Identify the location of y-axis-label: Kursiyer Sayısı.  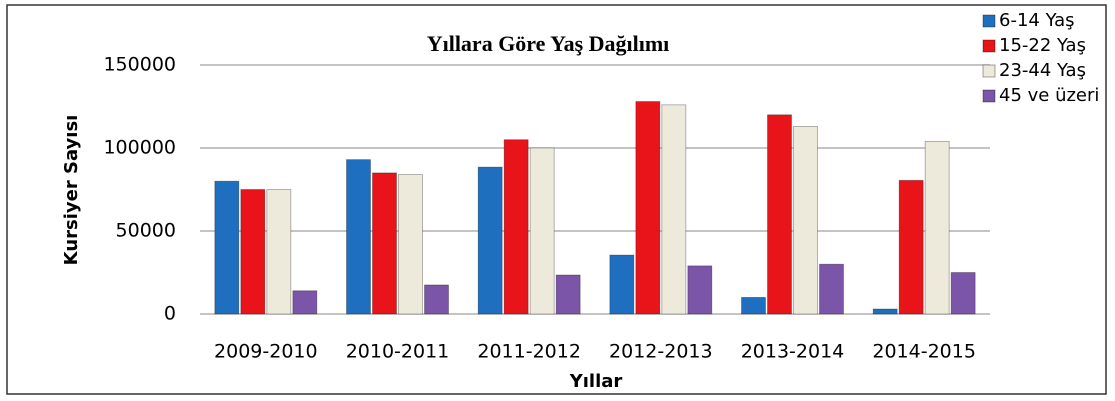
(71, 190).